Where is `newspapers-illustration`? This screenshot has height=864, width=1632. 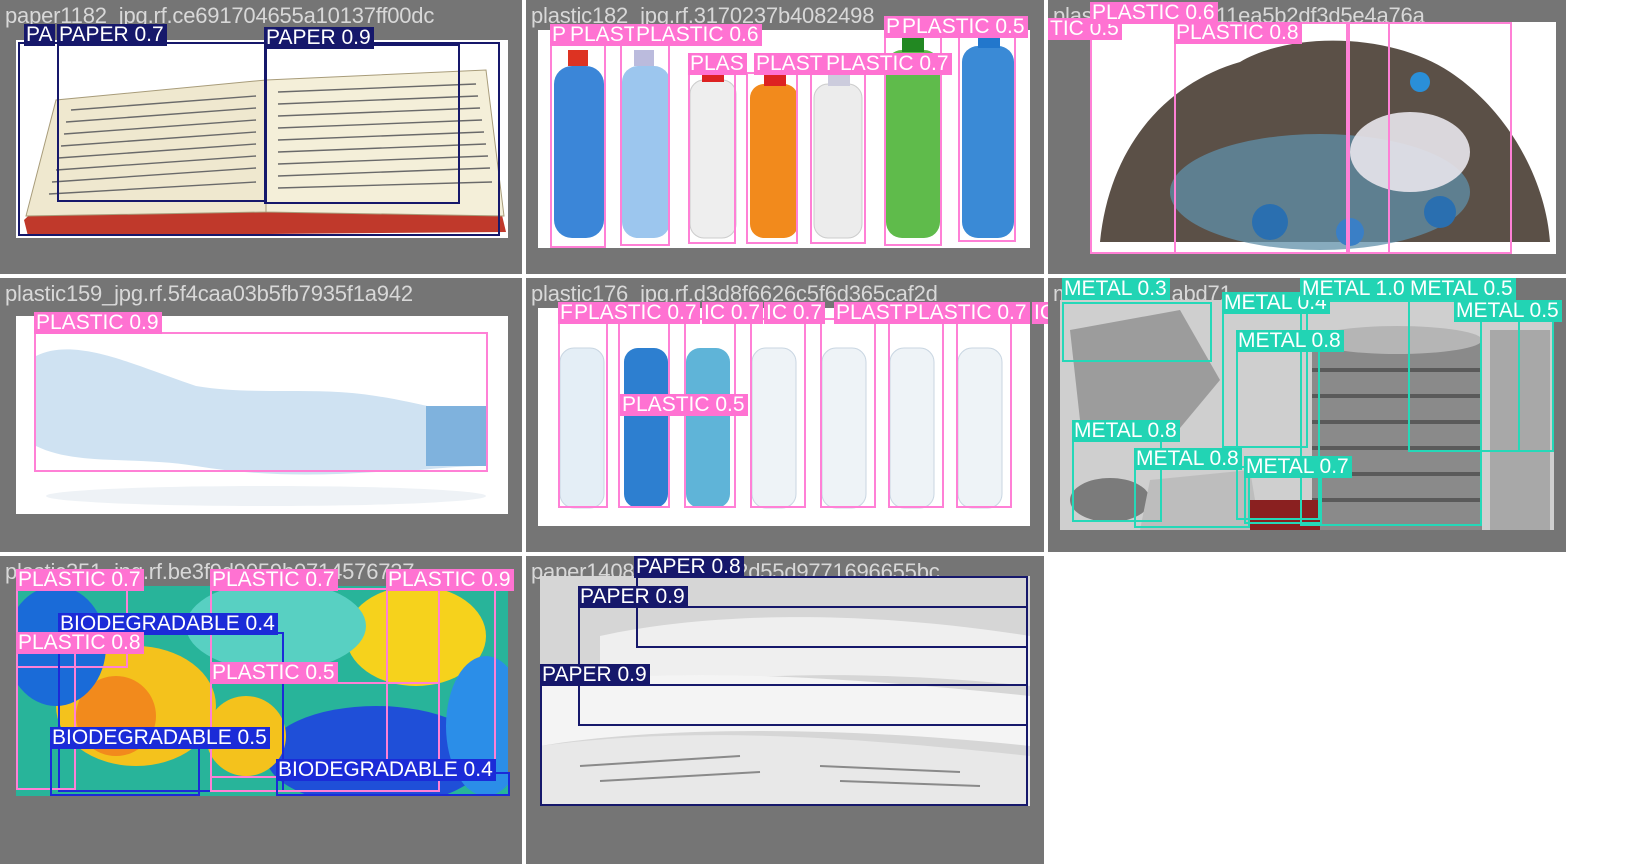 newspapers-illustration is located at coordinates (785, 691).